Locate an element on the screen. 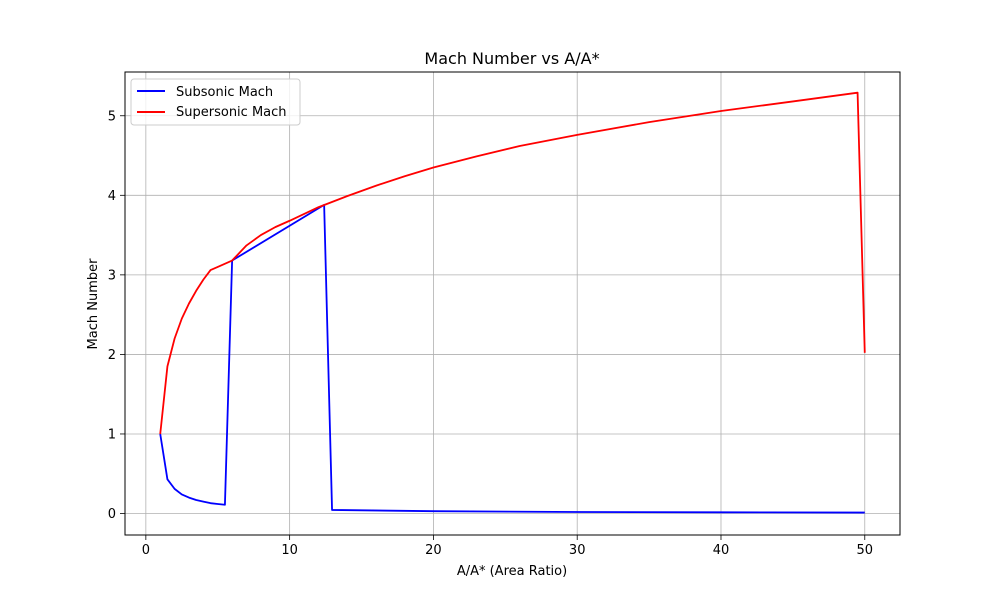  y-tick-label: 5 is located at coordinates (112, 116).